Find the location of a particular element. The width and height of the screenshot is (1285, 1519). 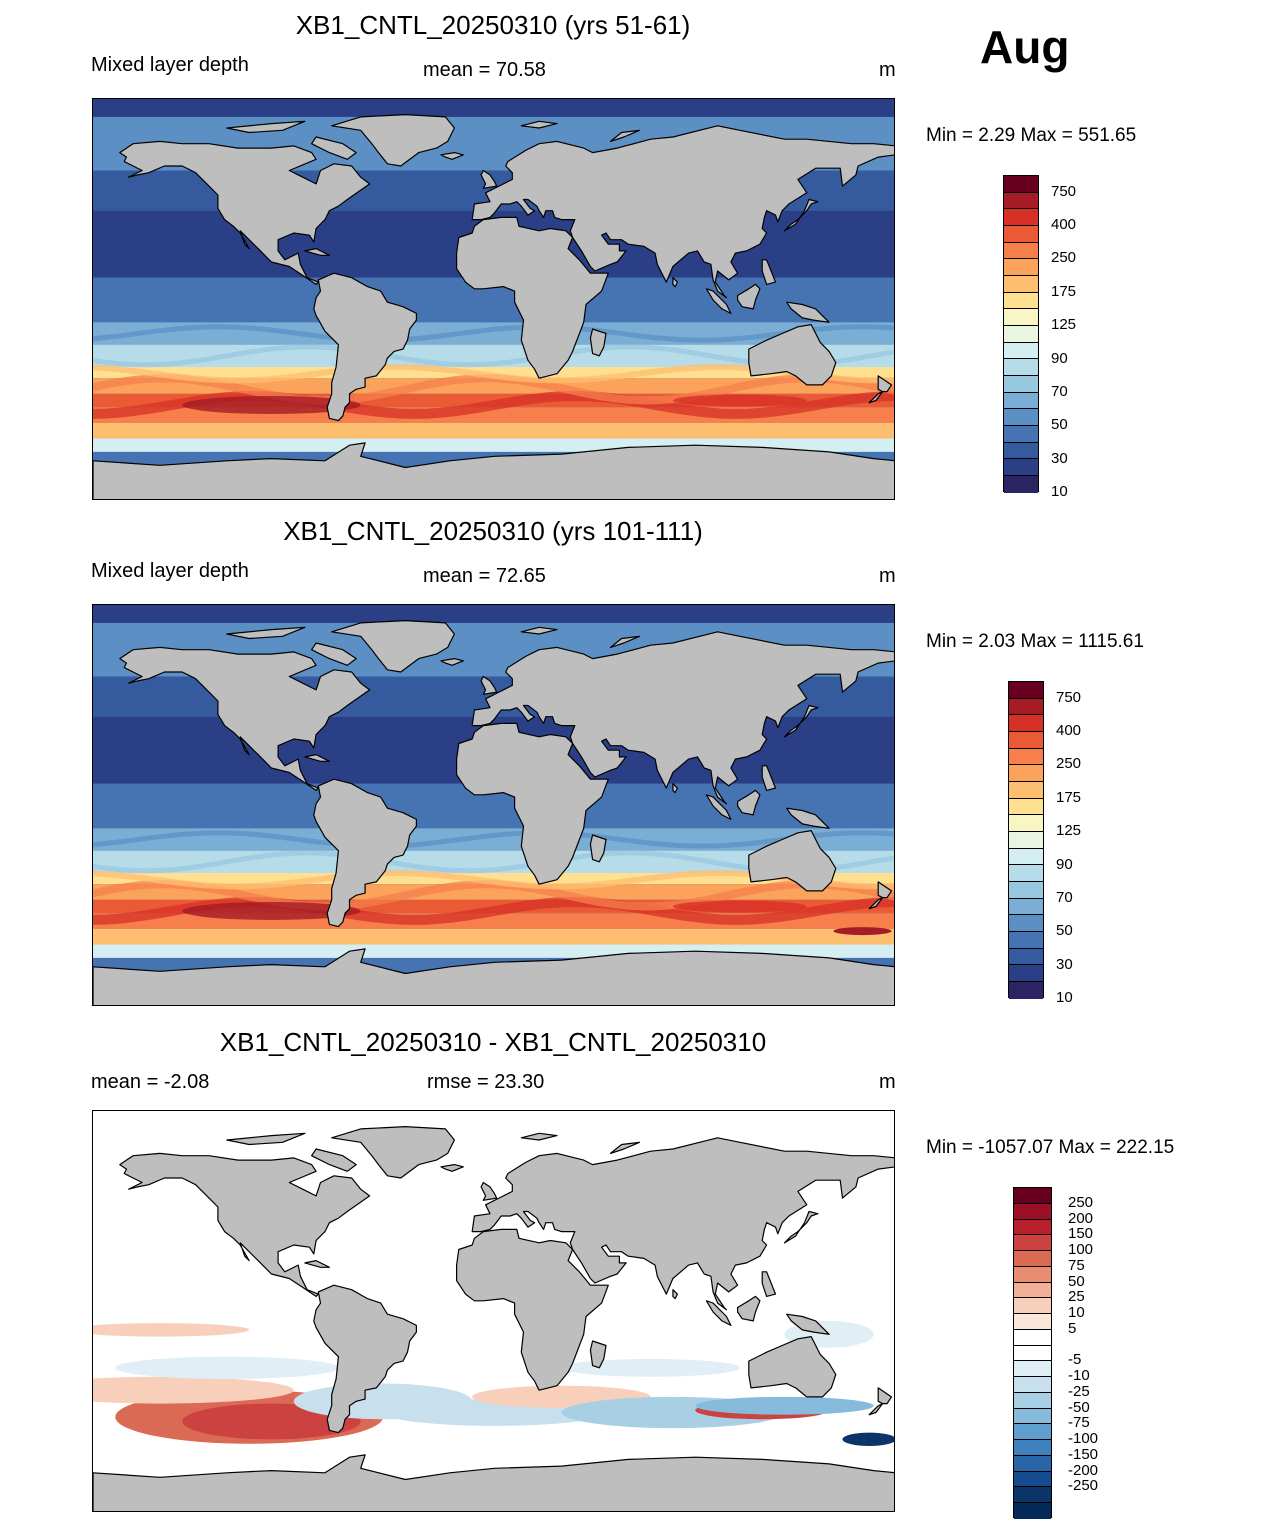

colorbar-label: 70 is located at coordinates (1059, 391).